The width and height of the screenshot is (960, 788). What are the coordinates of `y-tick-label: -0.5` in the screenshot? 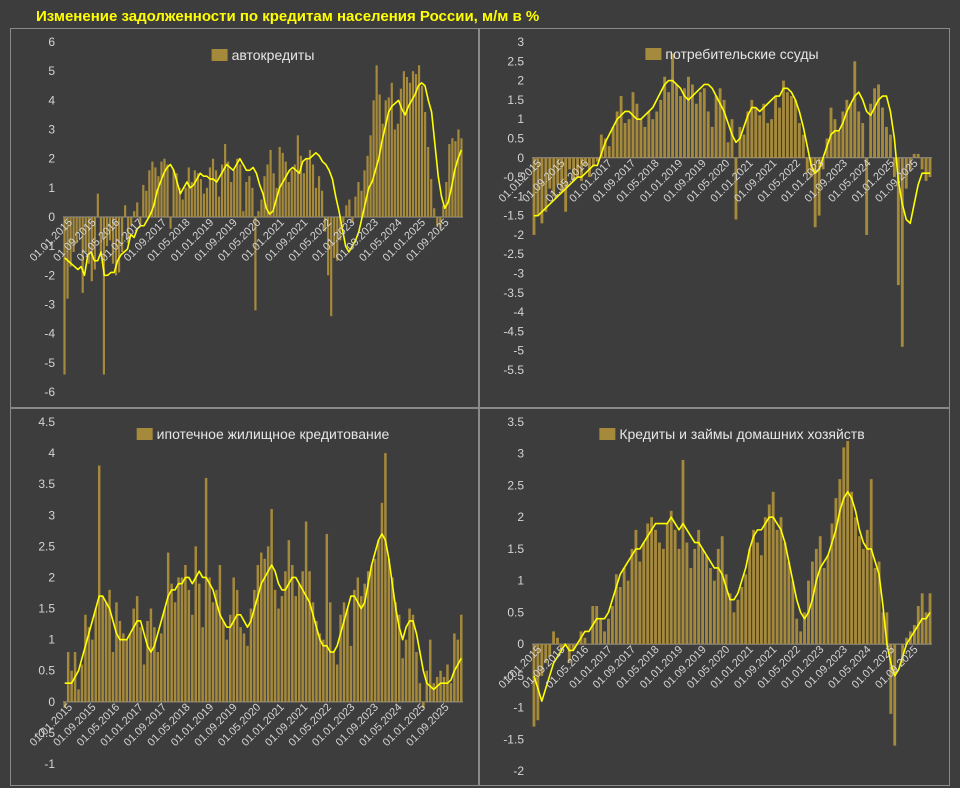 It's located at (44, 733).